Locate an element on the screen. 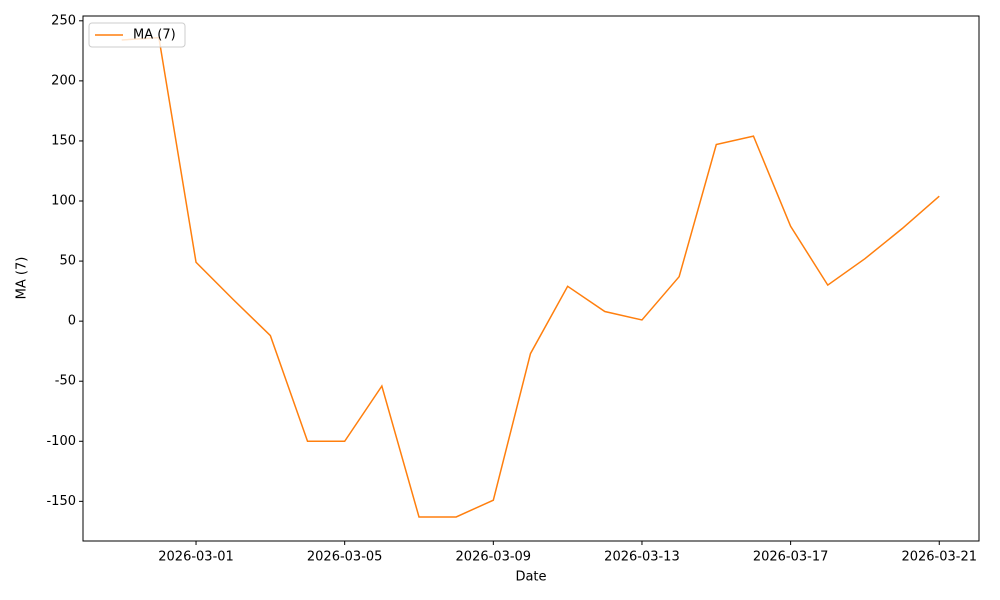 The width and height of the screenshot is (1000, 600). y-tick-label: 250 is located at coordinates (63, 20).